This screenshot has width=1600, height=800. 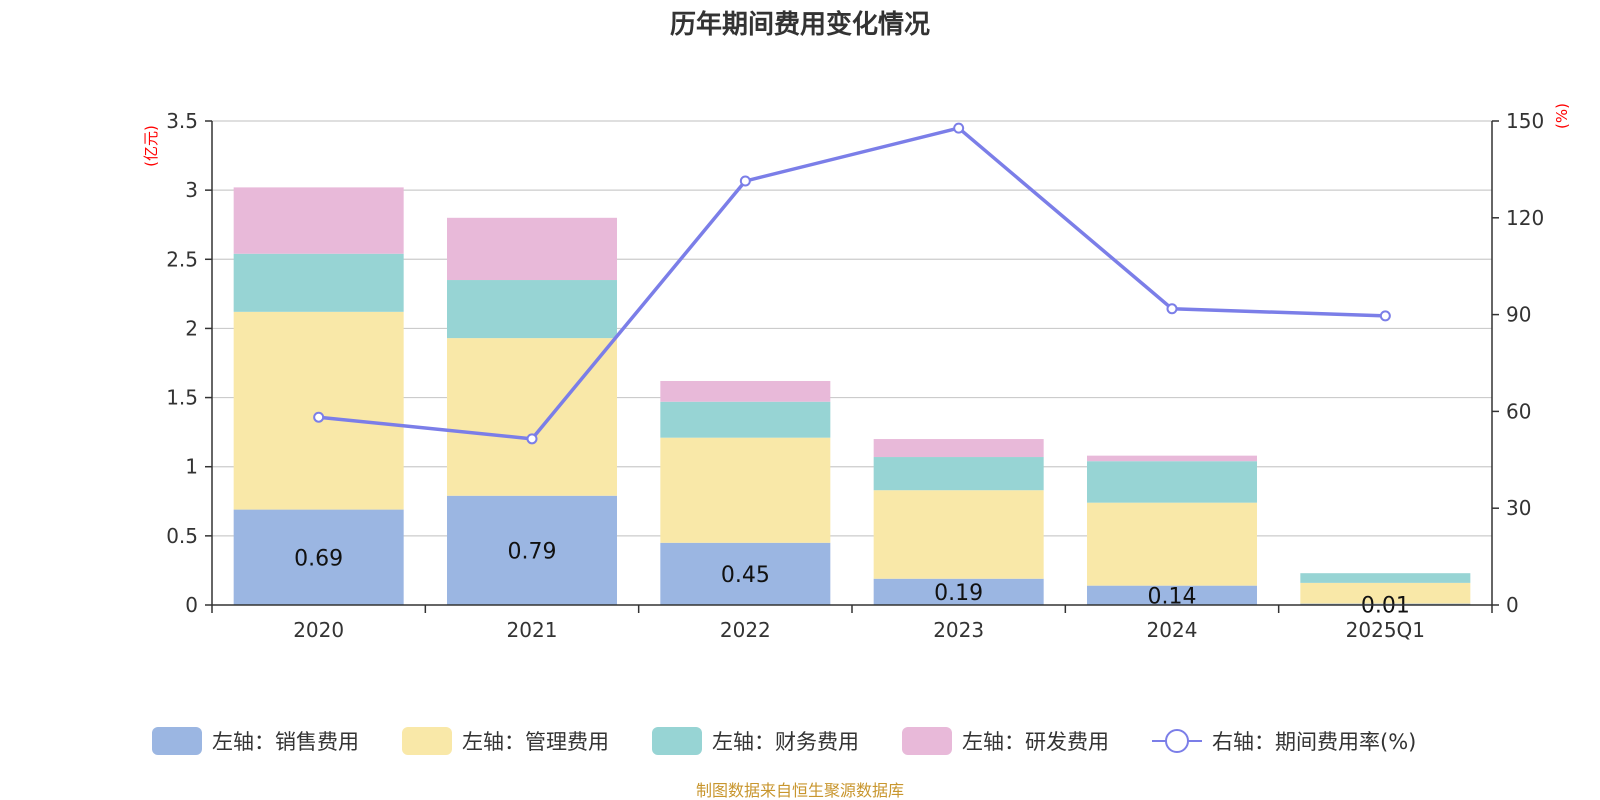 What do you see at coordinates (191, 190) in the screenshot?
I see `left-tick-label: 3` at bounding box center [191, 190].